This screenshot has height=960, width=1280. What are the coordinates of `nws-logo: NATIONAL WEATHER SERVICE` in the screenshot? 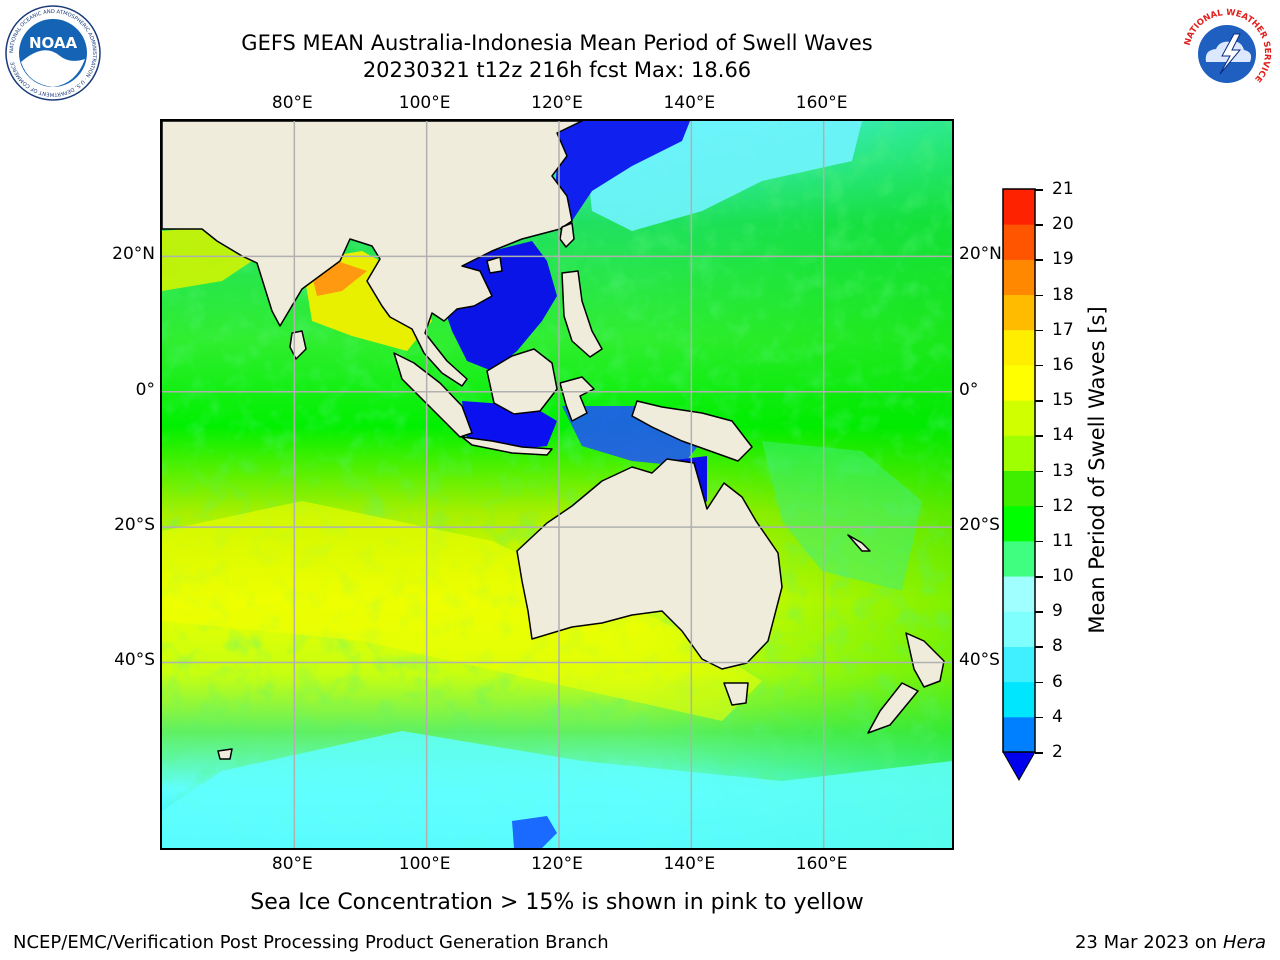 It's located at (1227, 53).